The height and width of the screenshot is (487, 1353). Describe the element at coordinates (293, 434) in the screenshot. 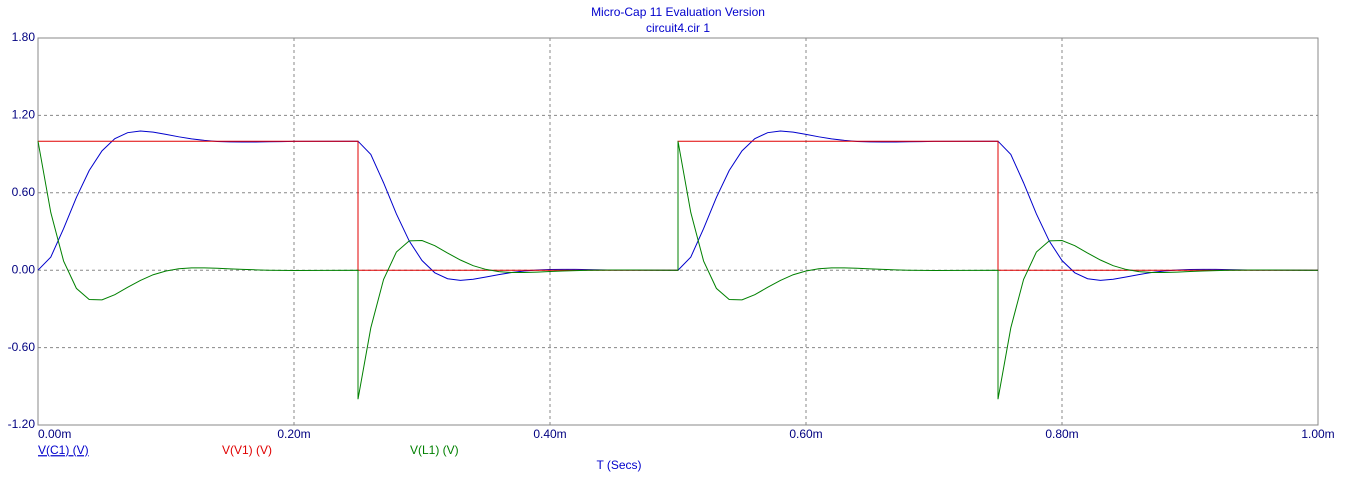

I see `x-tick-label: 0.20m` at that location.